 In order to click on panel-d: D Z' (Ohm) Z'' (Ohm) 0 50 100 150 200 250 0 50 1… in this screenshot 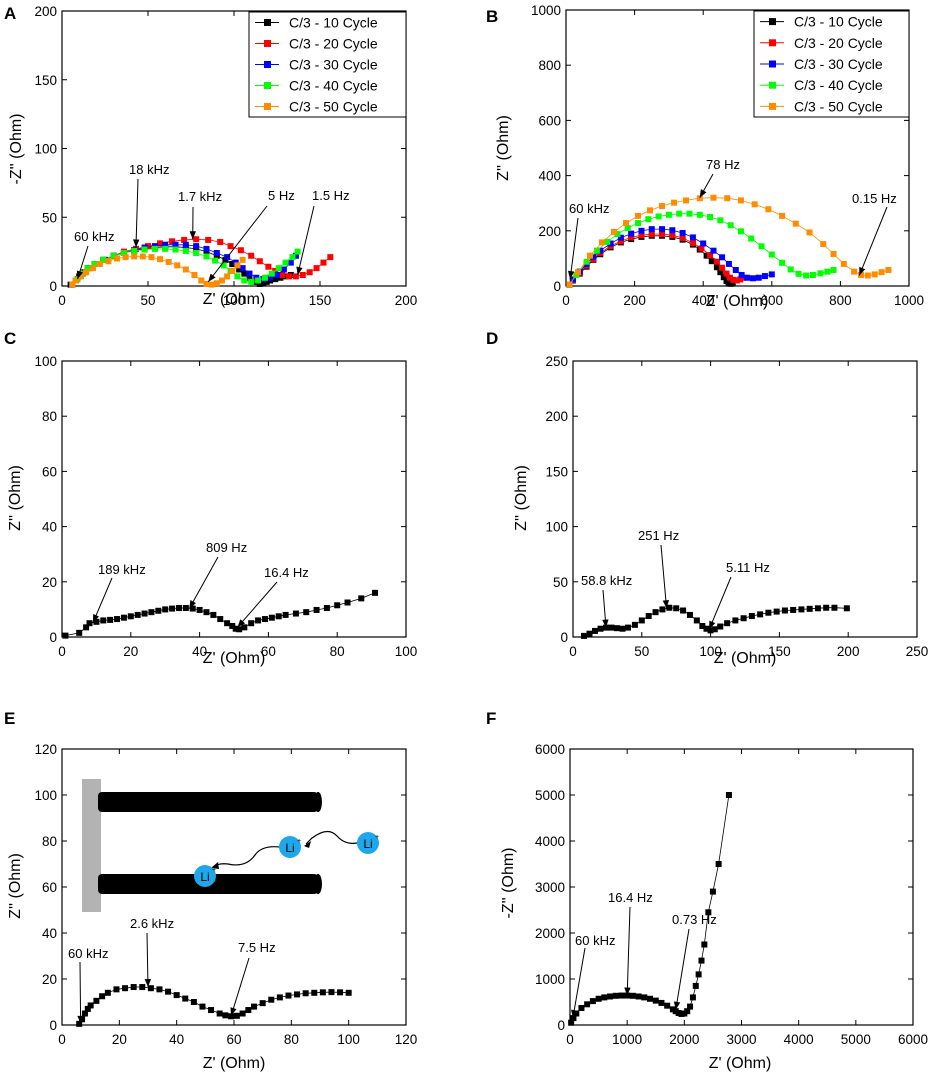, I will do `click(707, 498)`.